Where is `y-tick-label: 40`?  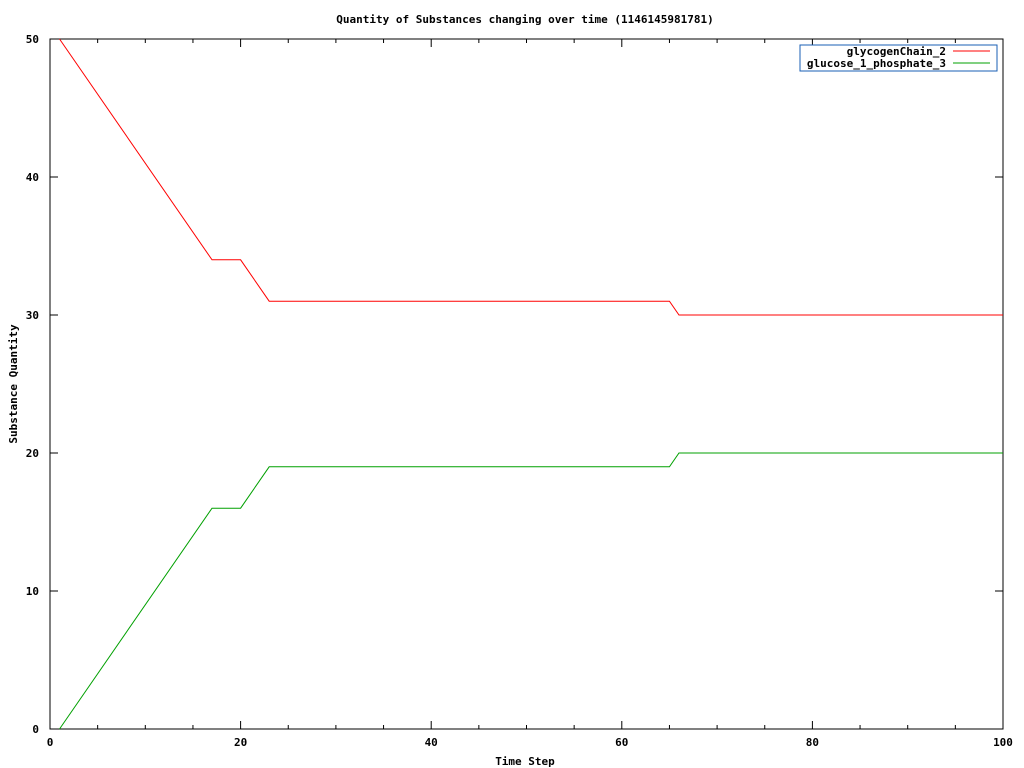 y-tick-label: 40 is located at coordinates (32, 177).